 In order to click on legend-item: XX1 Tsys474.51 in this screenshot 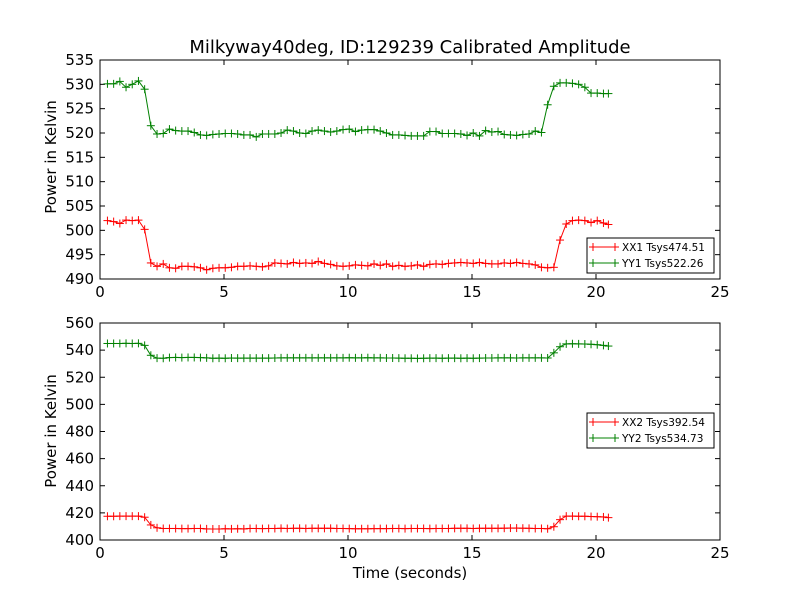, I will do `click(647, 248)`.